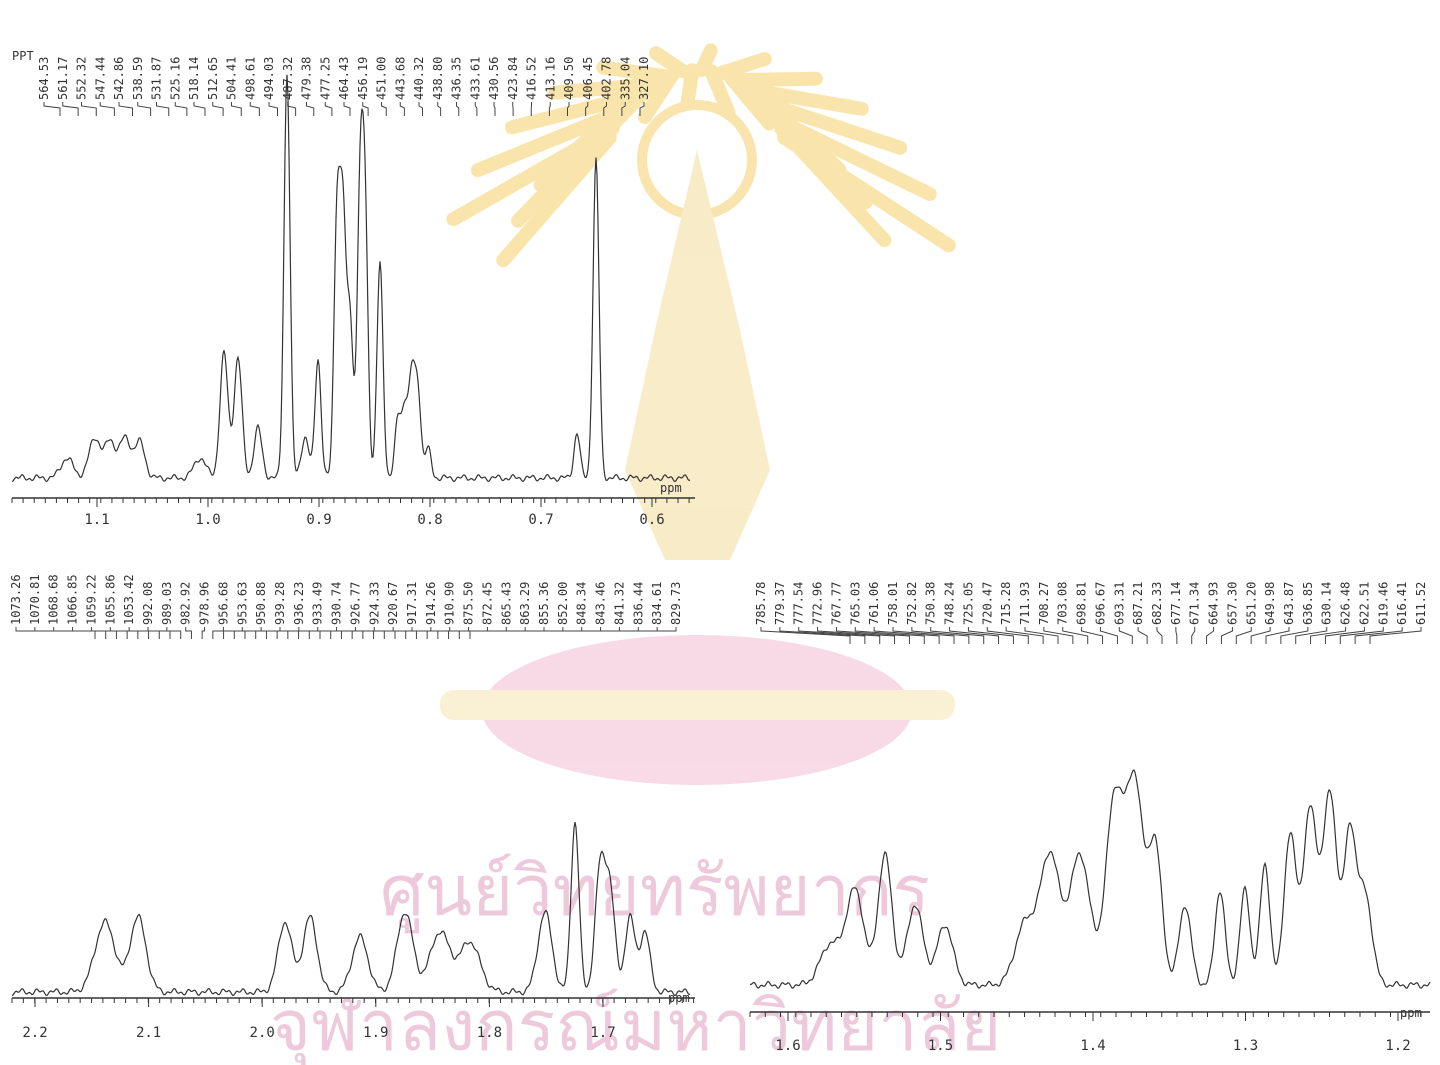 This screenshot has width=1440, height=1065. I want to click on peak-label: 542.86, so click(119, 78).